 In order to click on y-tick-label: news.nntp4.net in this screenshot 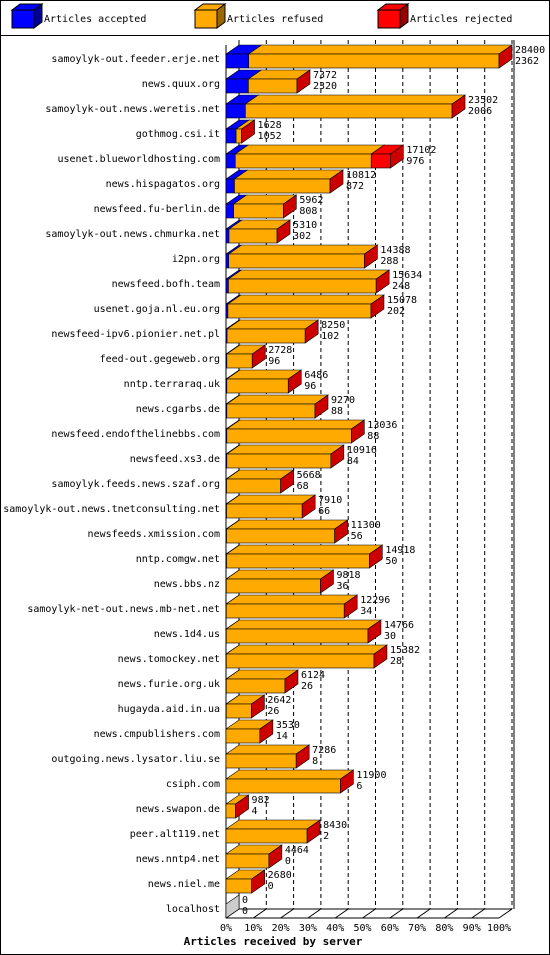, I will do `click(178, 859)`.